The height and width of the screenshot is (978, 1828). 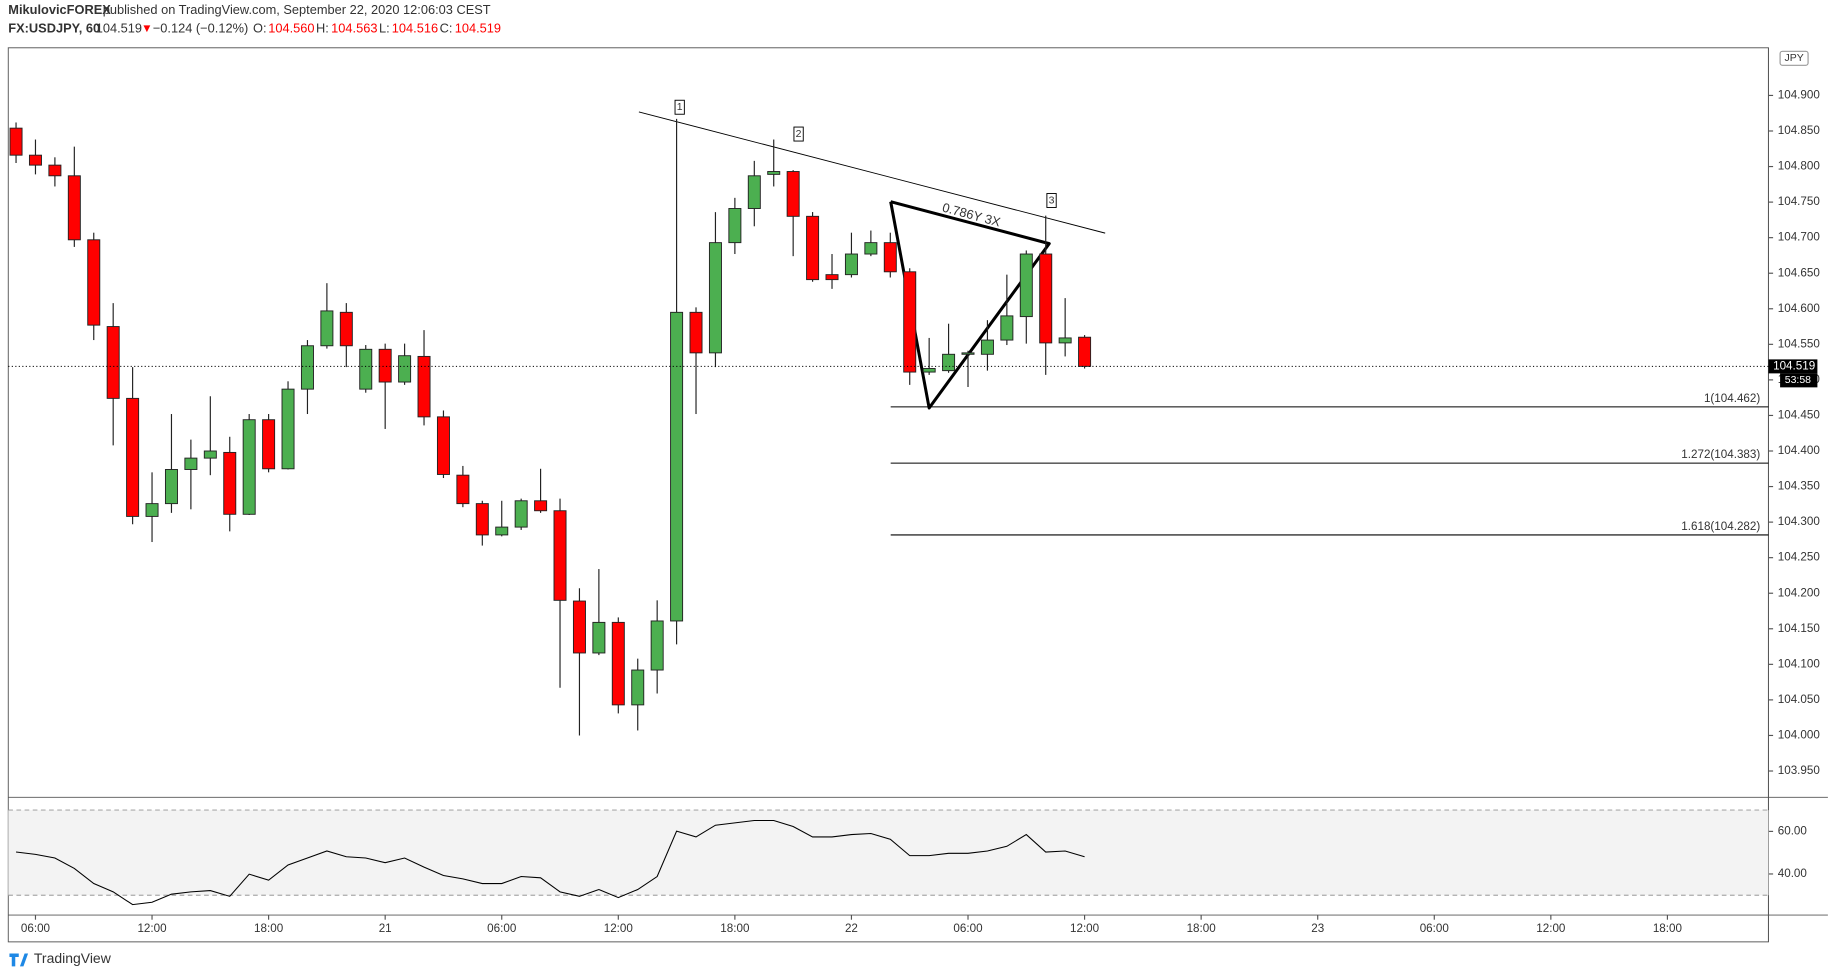 I want to click on o: 104.560, so click(x=291, y=28).